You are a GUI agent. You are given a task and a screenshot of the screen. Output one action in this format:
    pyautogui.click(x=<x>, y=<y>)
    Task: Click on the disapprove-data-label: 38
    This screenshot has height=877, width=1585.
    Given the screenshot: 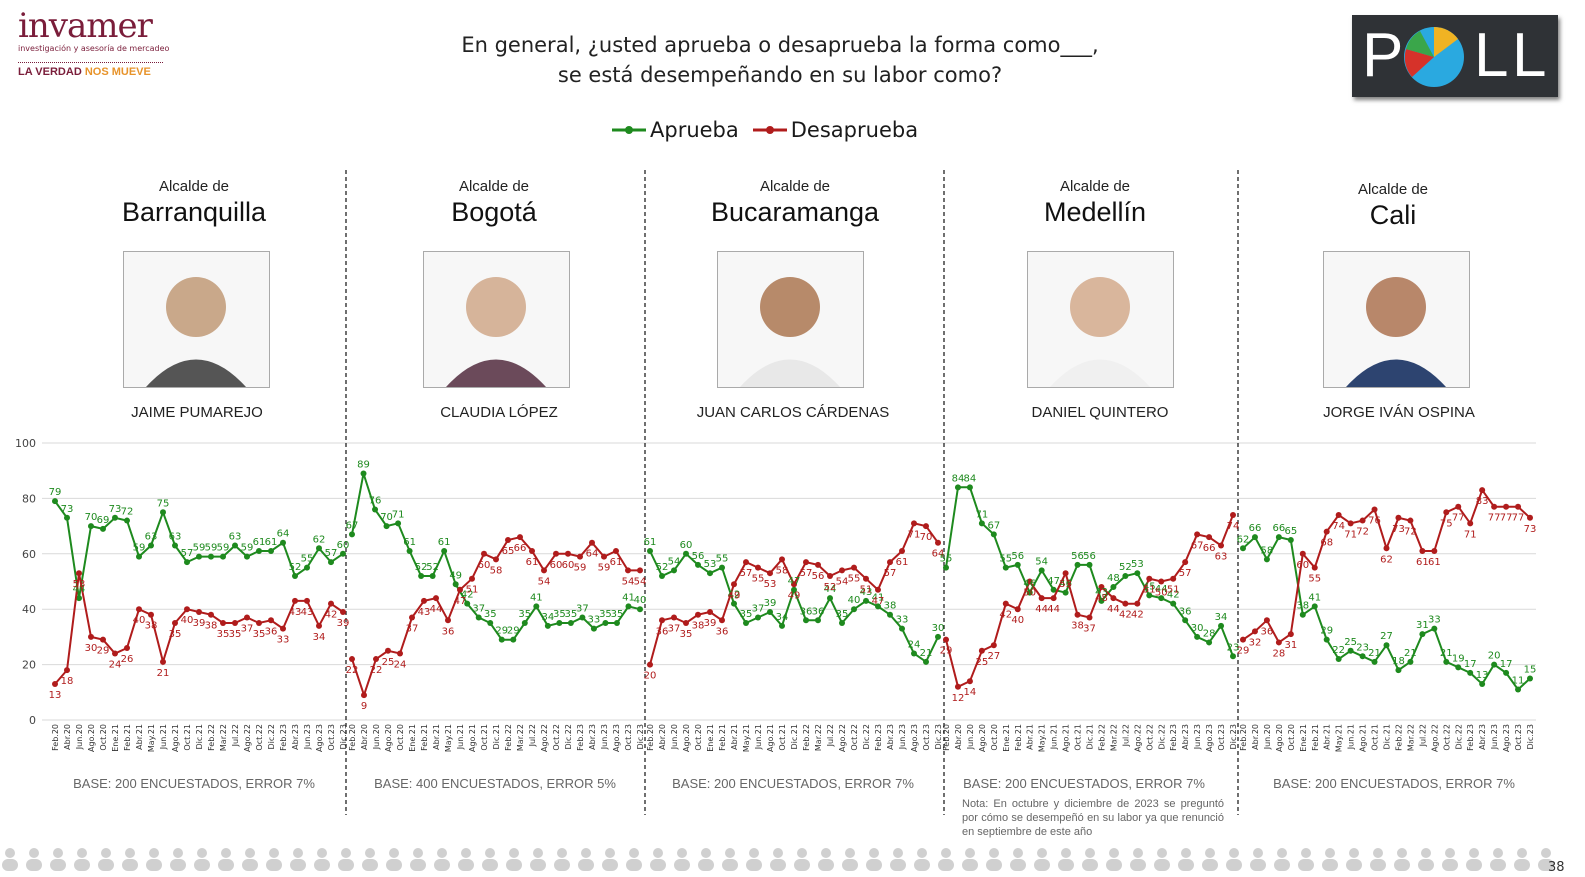 What is the action you would take?
    pyautogui.click(x=1077, y=626)
    